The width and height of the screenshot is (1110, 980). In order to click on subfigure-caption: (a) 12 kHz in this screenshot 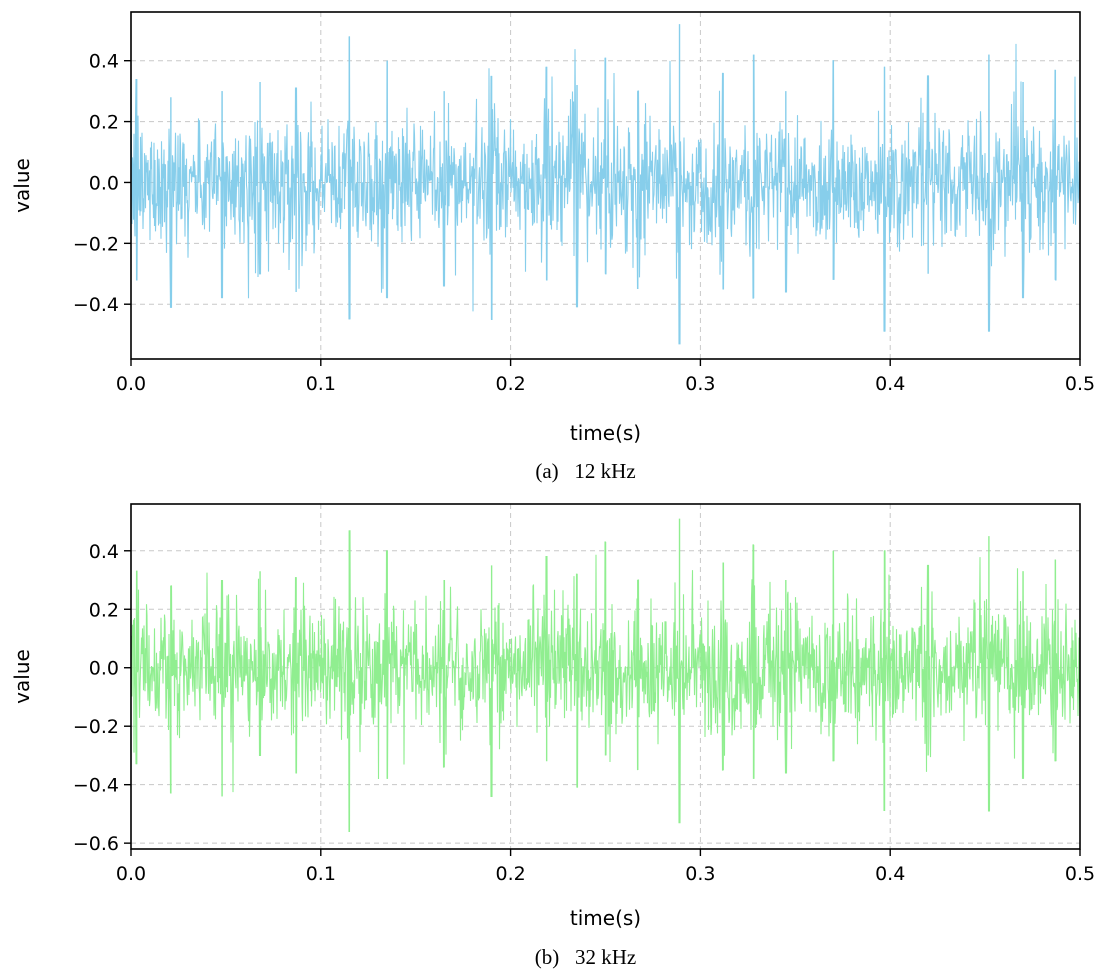, I will do `click(585, 471)`.